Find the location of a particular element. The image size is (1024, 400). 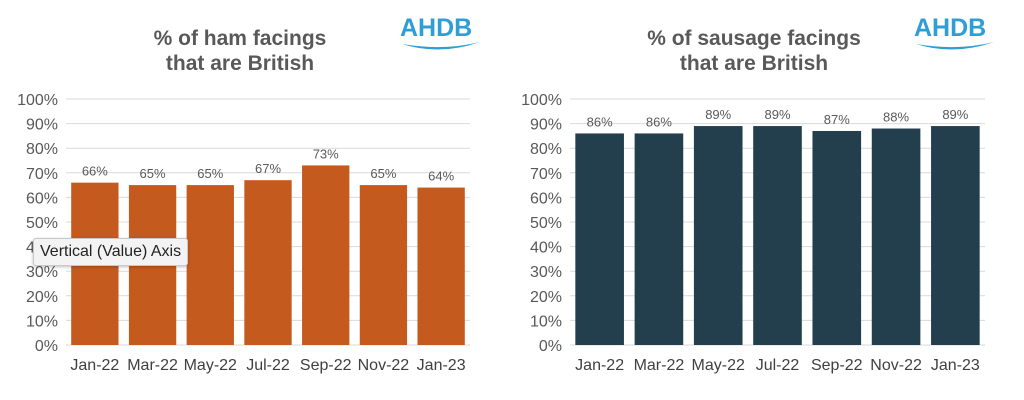

ham-y-tick-label: 90% is located at coordinates (42, 125).